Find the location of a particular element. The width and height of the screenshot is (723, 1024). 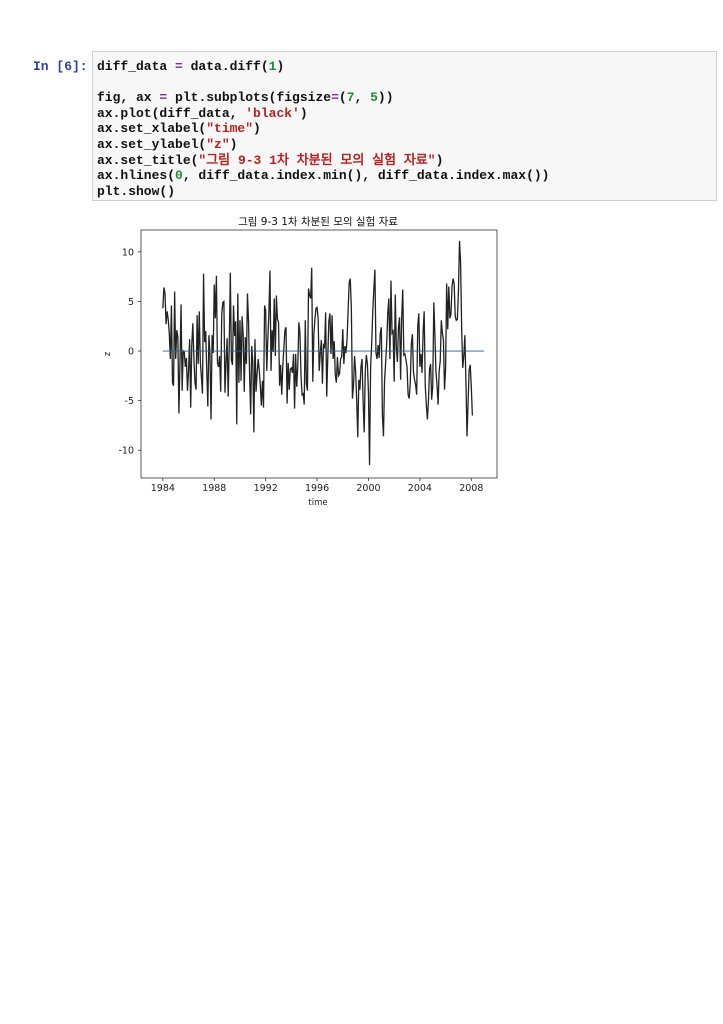

y-axis: 10 5 0 -5 -10 is located at coordinates (129, 352).